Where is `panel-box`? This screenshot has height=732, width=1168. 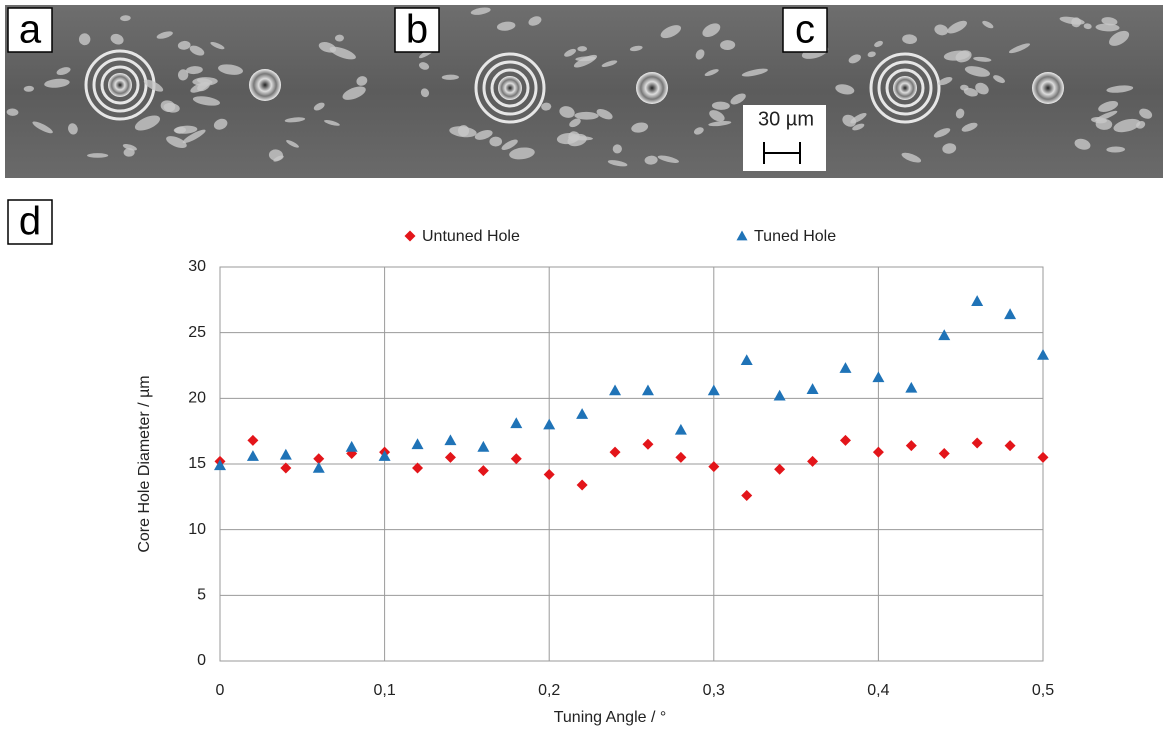 panel-box is located at coordinates (417, 30).